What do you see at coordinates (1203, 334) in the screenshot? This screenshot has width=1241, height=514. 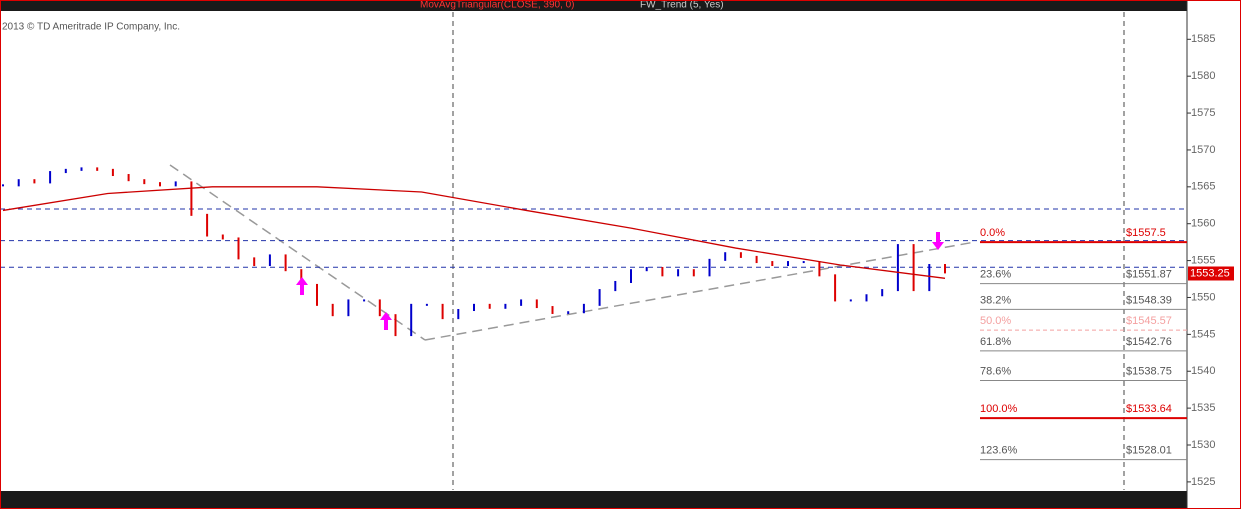 I see `y-tick-label: 1545` at bounding box center [1203, 334].